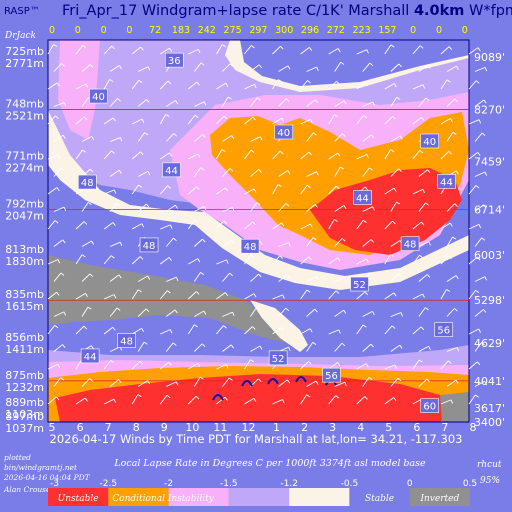 The height and width of the screenshot is (512, 512). I want to click on left-axis-mb: 748mb, so click(24, 104).